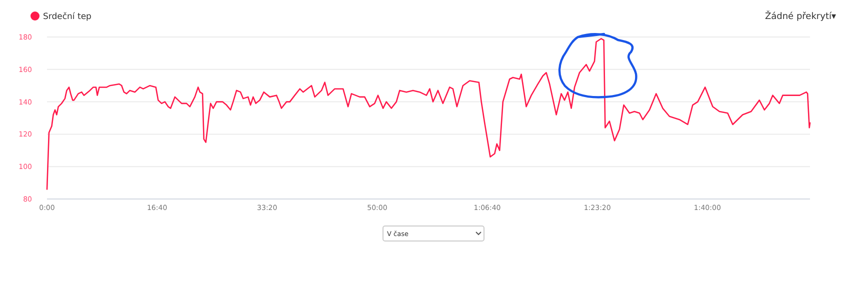 The image size is (860, 283). Describe the element at coordinates (800, 16) in the screenshot. I see `text: Žádné překrytí▾` at that location.